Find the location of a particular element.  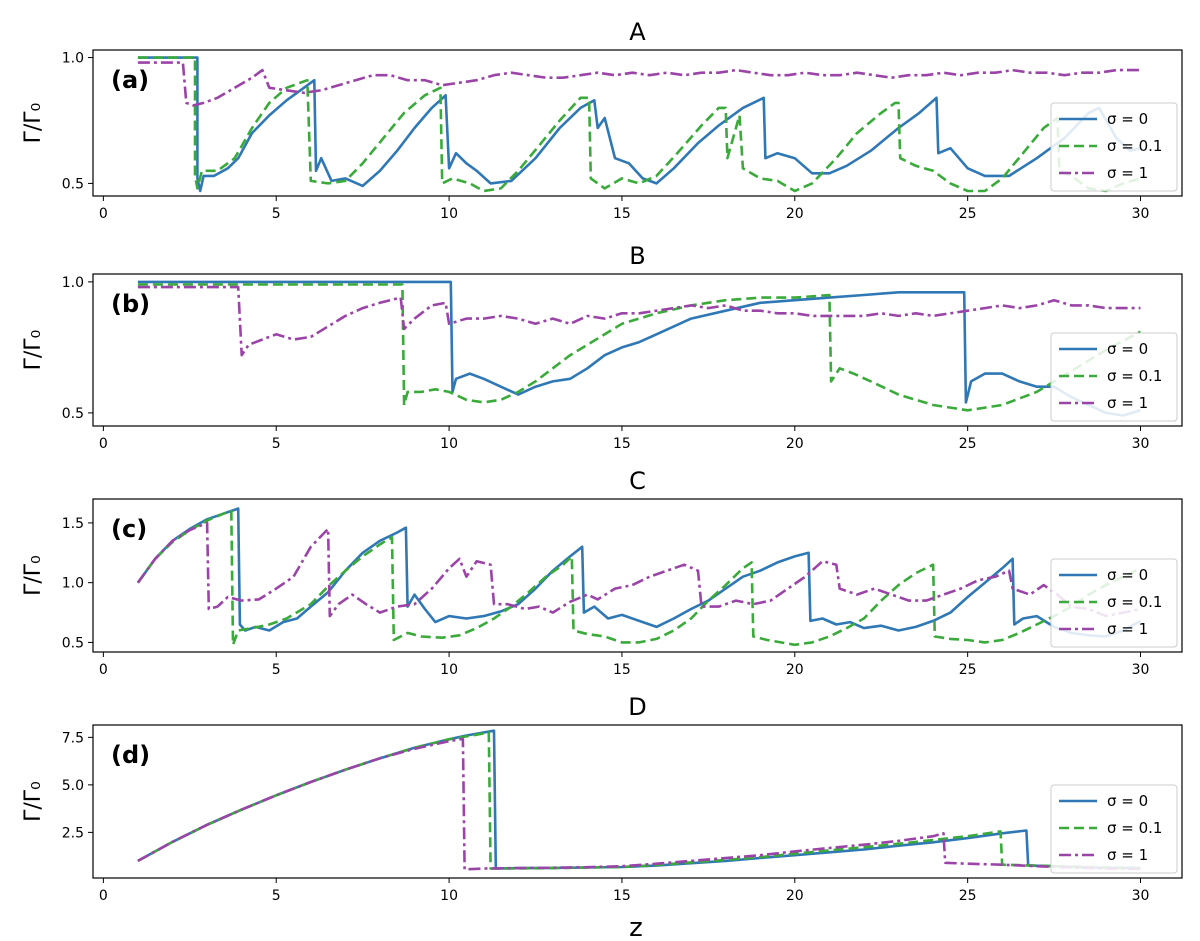

y-tick-label: 2.5 is located at coordinates (73, 833).